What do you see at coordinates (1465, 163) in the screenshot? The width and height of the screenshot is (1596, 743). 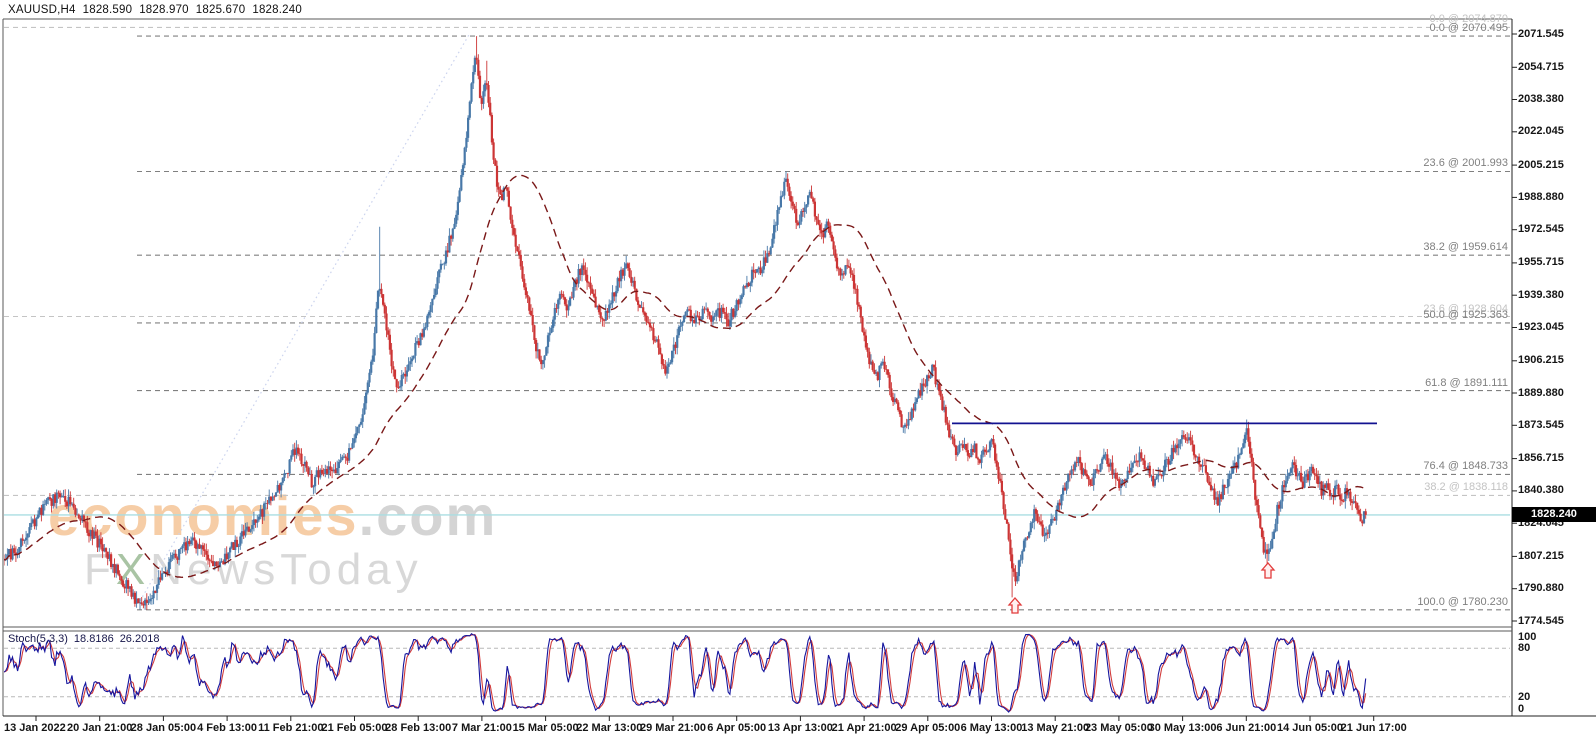 I see `fib-level-label: 23.6 @ 2001.993` at bounding box center [1465, 163].